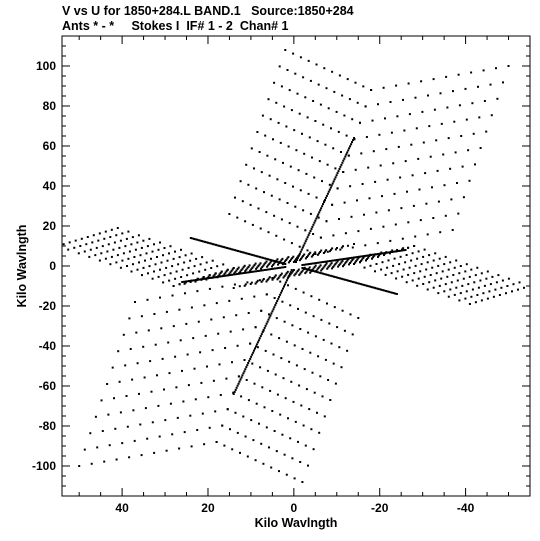  What do you see at coordinates (52, 266) in the screenshot?
I see `y-tick-label: 0` at bounding box center [52, 266].